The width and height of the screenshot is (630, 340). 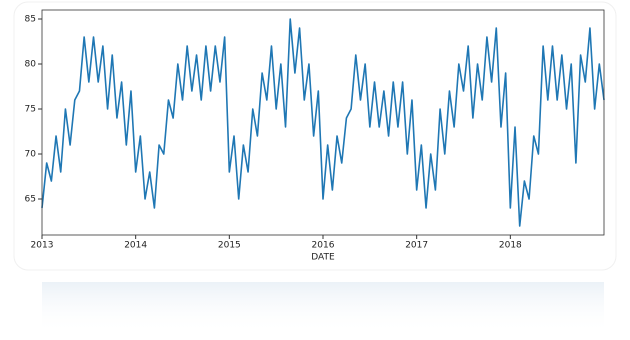 What do you see at coordinates (30, 20) in the screenshot?
I see `y-tick-label: 85` at bounding box center [30, 20].